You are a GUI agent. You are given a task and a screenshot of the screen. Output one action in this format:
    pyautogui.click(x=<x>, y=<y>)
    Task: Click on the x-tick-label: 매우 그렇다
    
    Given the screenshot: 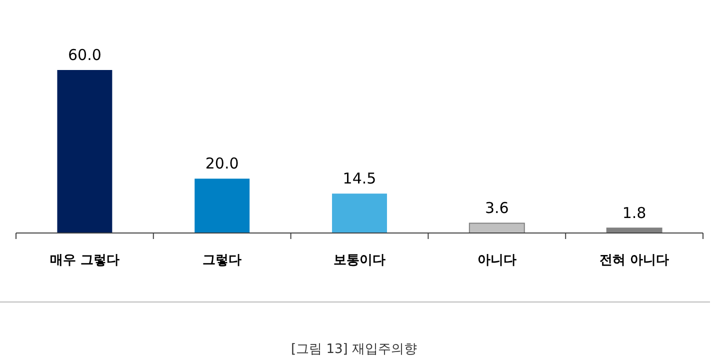 What is the action you would take?
    pyautogui.click(x=85, y=260)
    